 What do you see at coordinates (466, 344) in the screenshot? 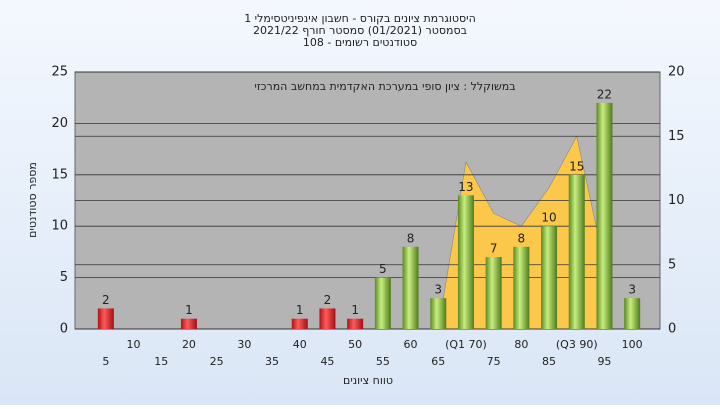
I see `x-tick-label: (Q1 70)` at bounding box center [466, 344].